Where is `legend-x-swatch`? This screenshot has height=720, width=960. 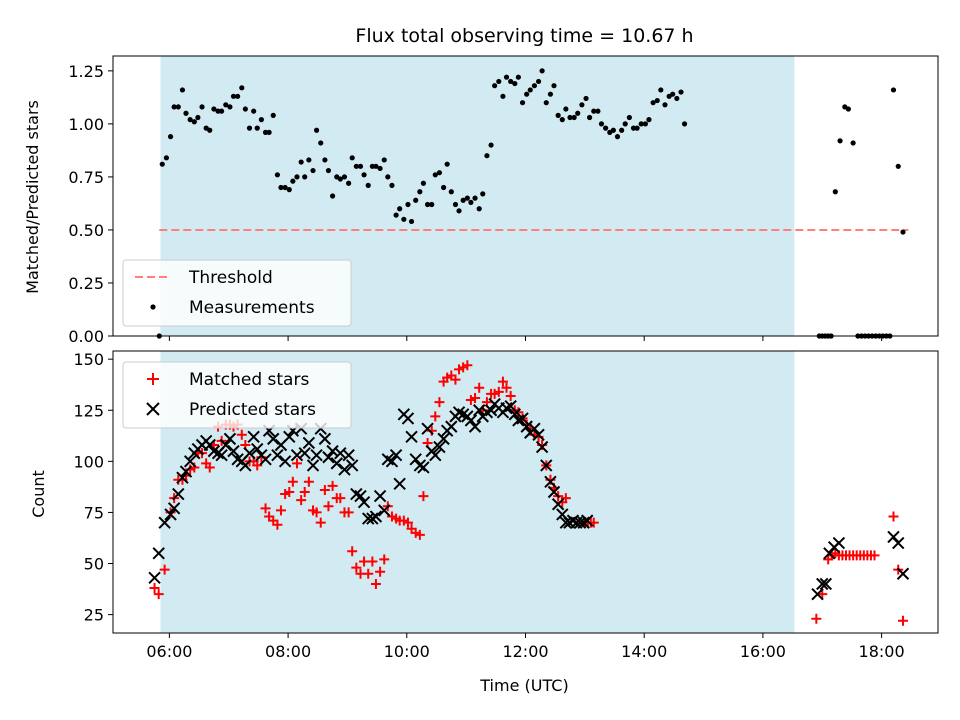
legend-x-swatch is located at coordinates (153, 409).